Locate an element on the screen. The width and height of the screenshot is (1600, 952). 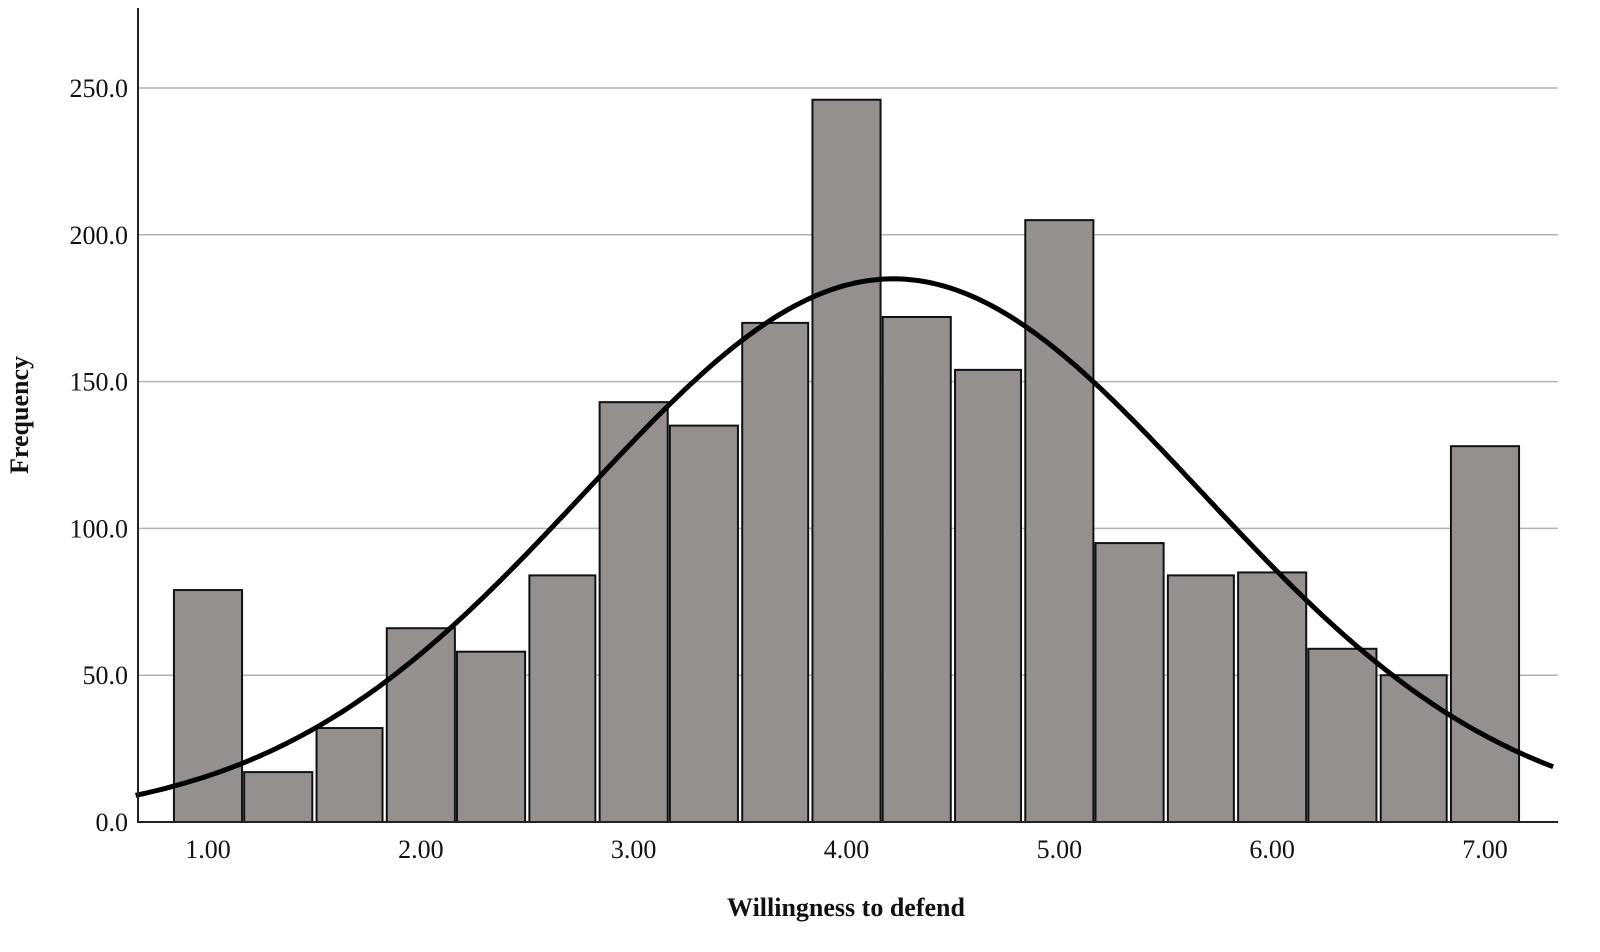
x-tick-label: 6.00 is located at coordinates (1272, 849).